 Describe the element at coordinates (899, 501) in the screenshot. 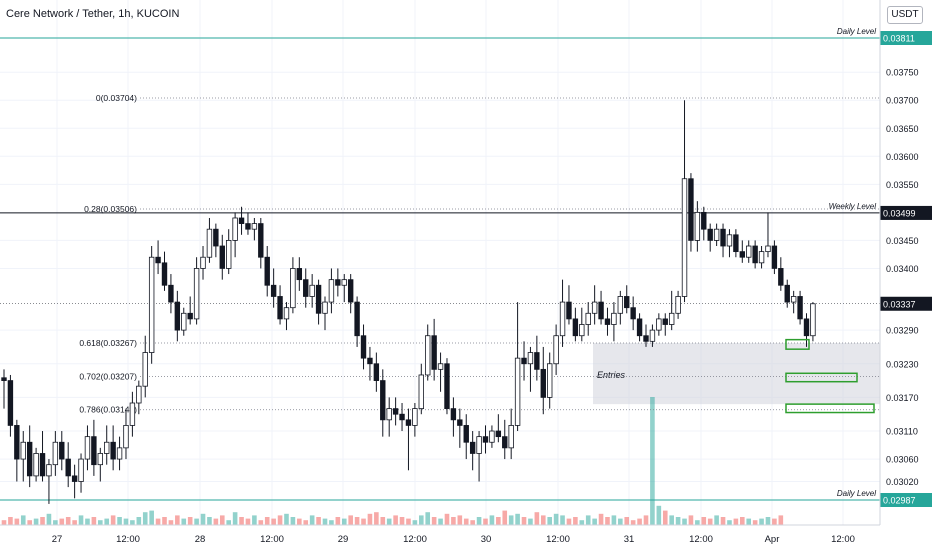

I see `level-price-text: 0.02987` at that location.